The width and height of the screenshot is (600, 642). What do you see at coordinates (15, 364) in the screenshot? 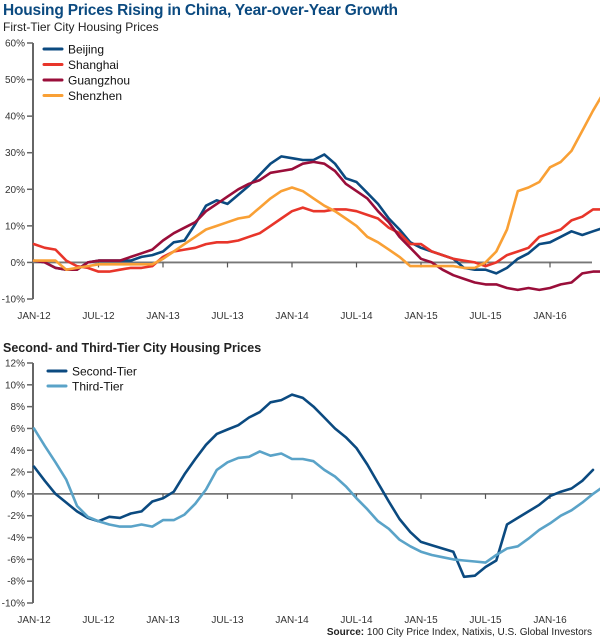
I see `y-tick-label: 12%` at bounding box center [15, 364].